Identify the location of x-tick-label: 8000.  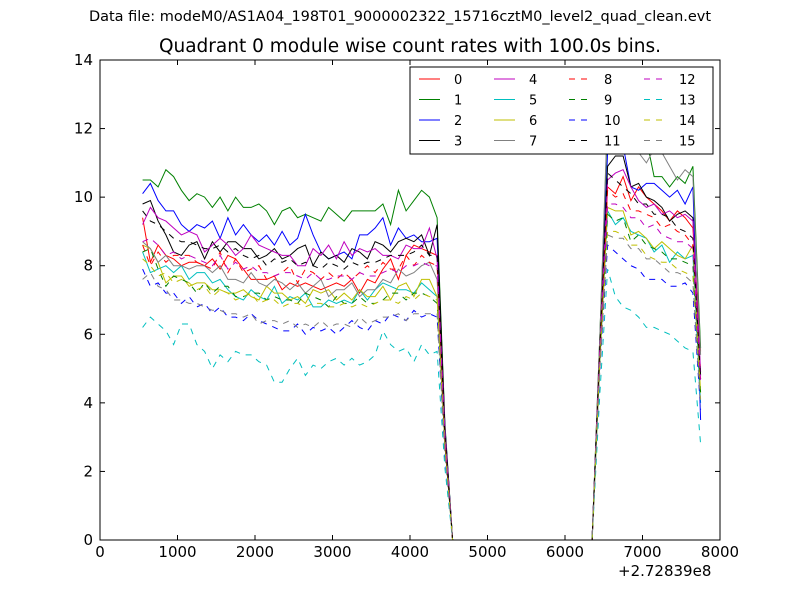
(720, 552).